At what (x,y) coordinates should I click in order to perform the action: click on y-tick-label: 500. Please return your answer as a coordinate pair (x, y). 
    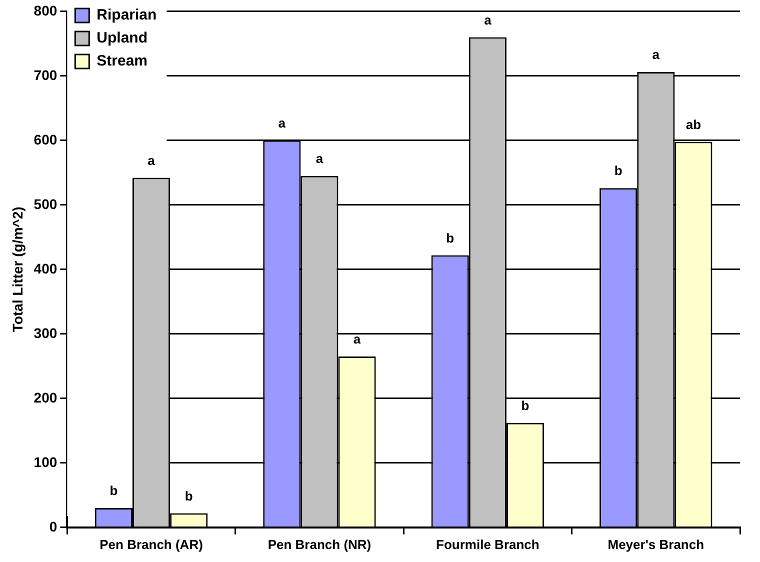
    Looking at the image, I should click on (46, 204).